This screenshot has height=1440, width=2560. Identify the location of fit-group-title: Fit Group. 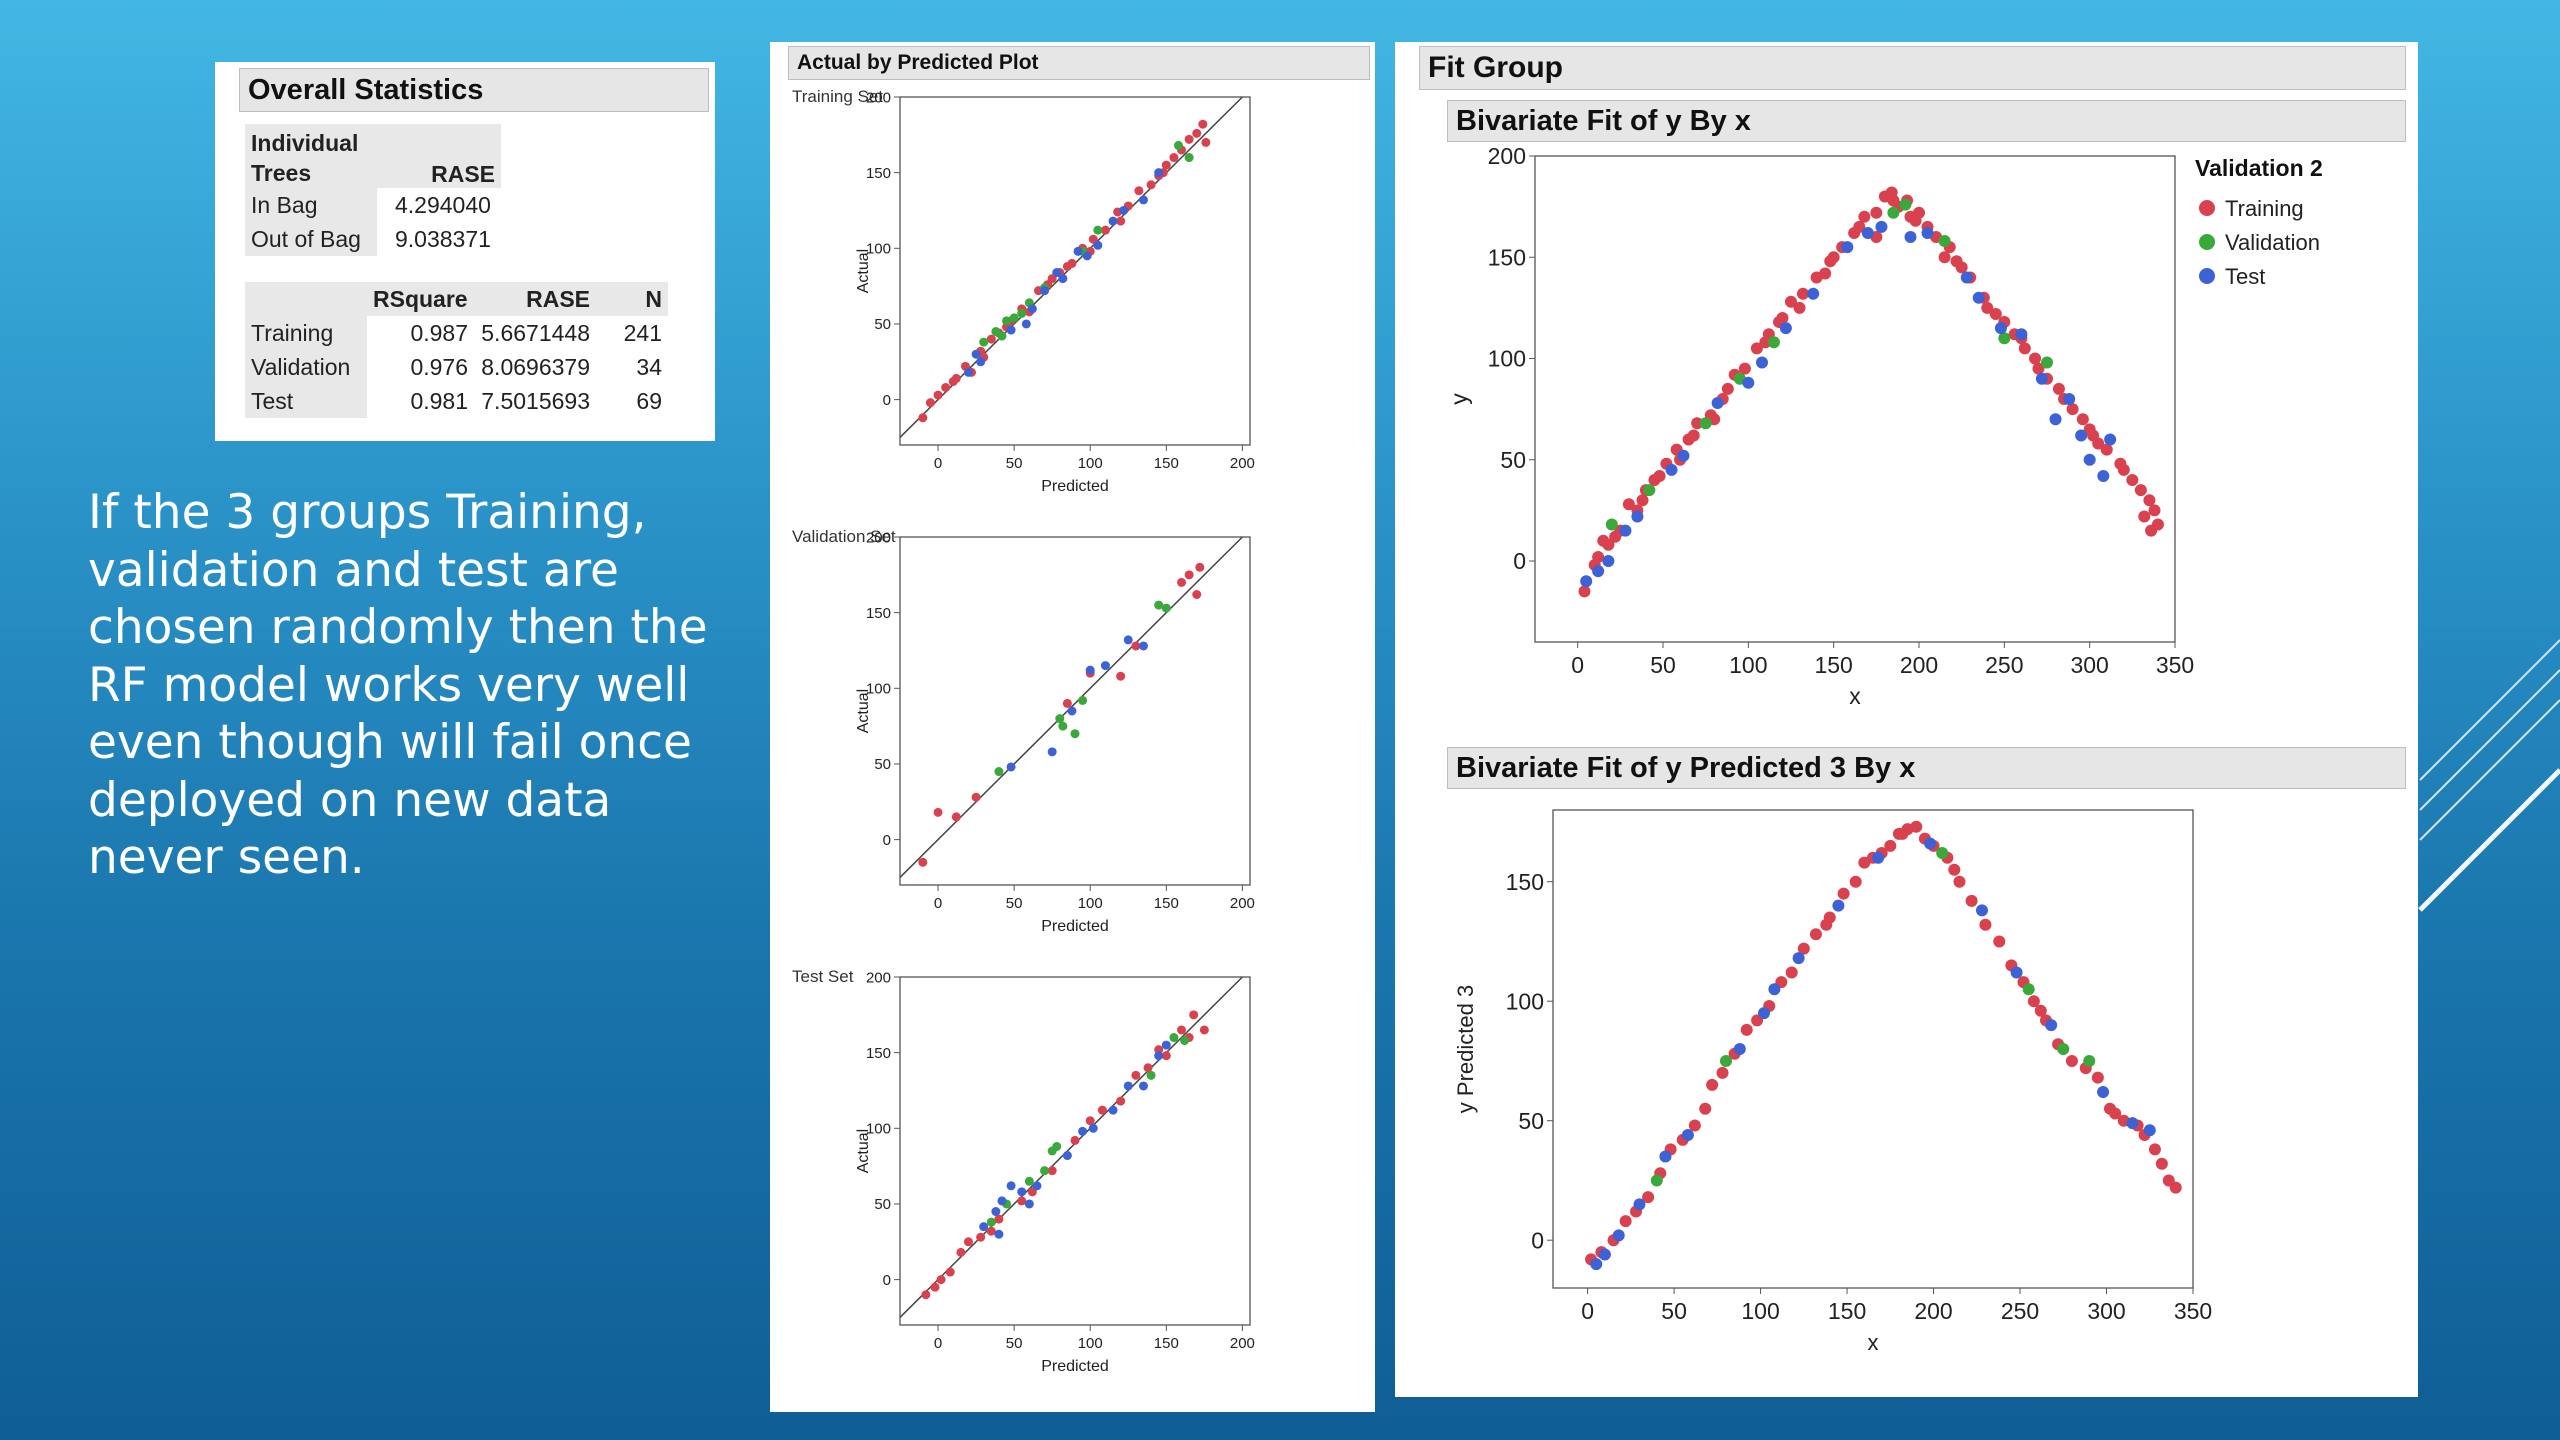
(1495, 67).